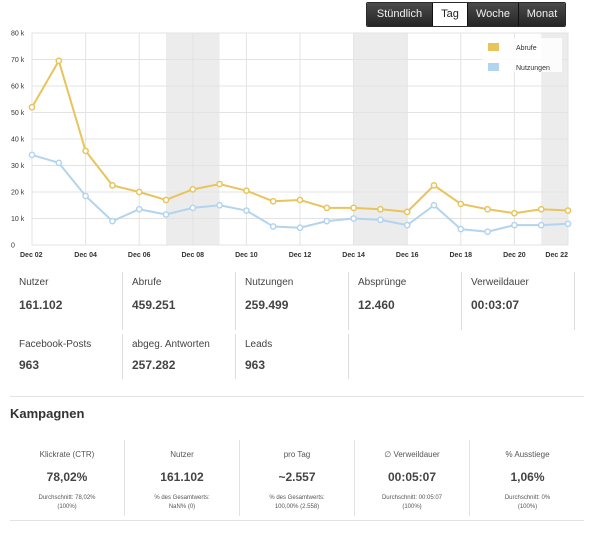  I want to click on stat-value: 161.102, so click(41, 305).